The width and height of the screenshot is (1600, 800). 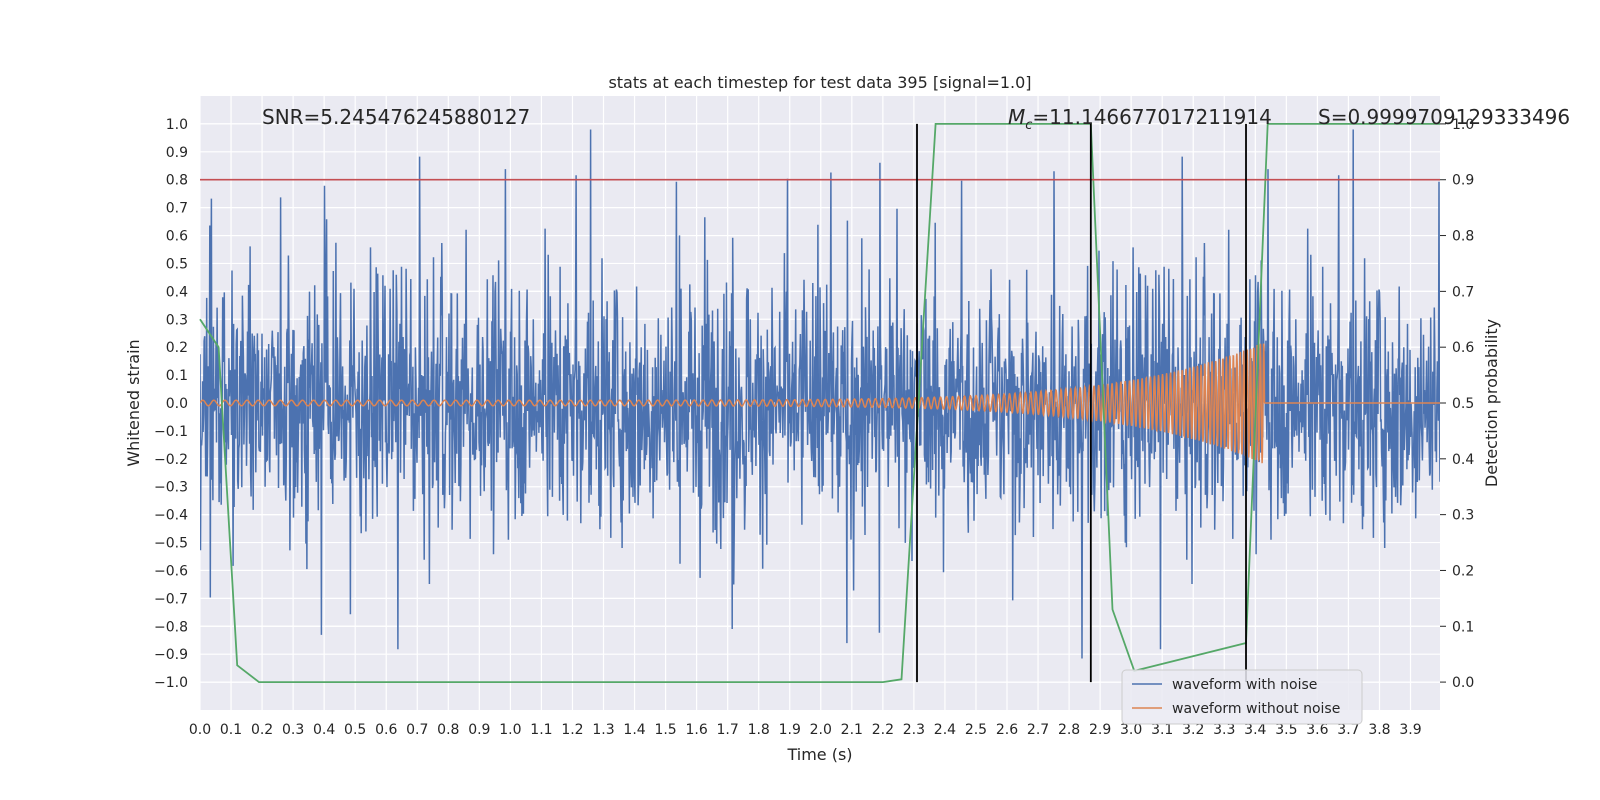 I want to click on legend-label-clean: waveform without noise, so click(x=1256, y=709).